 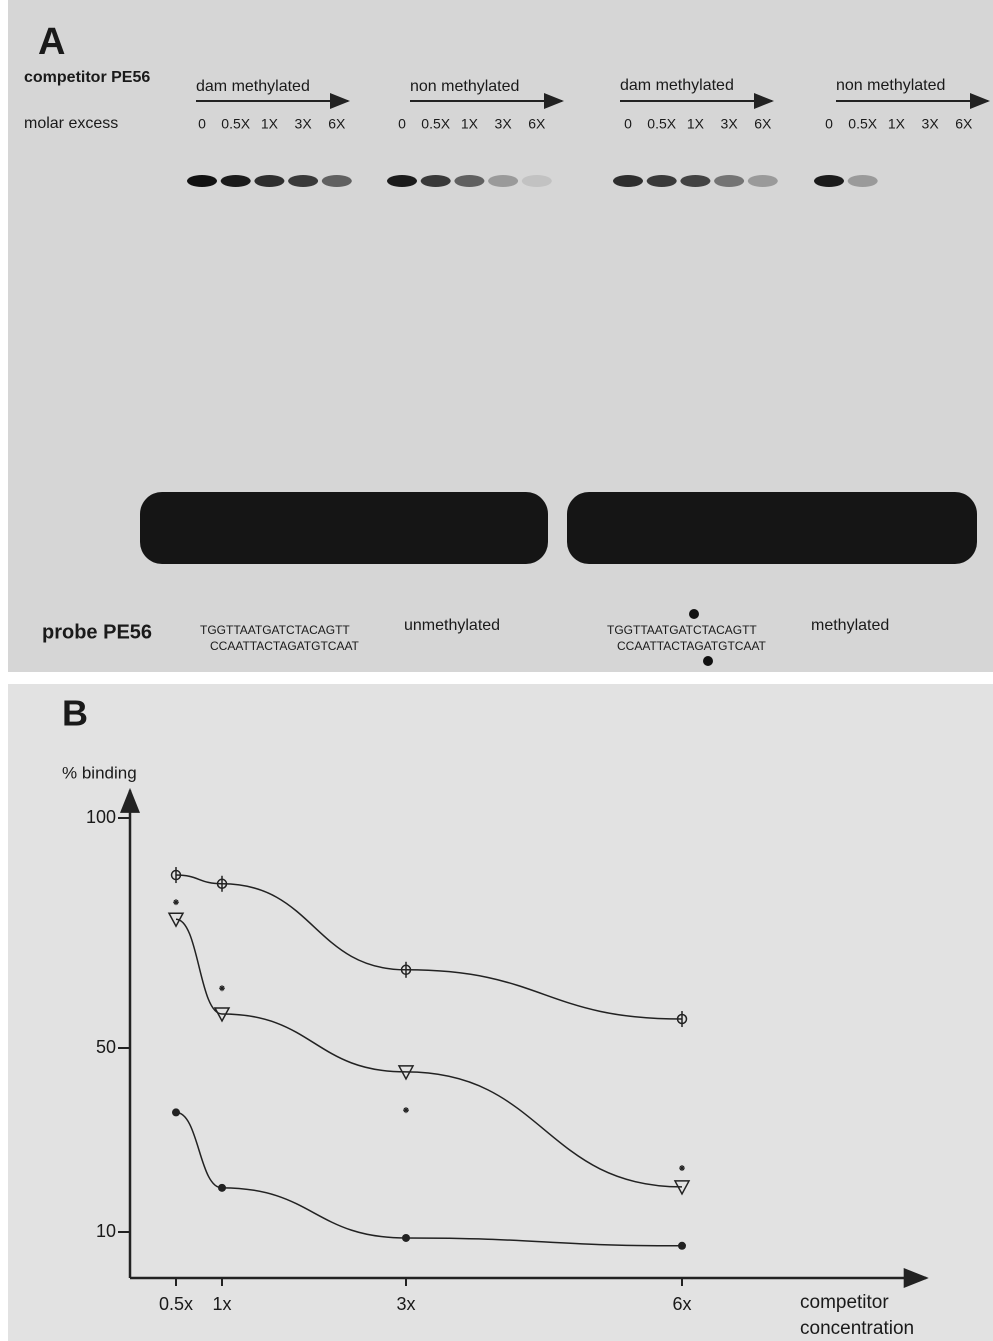 I want to click on x-tick-label: 6x, so click(x=681, y=1304).